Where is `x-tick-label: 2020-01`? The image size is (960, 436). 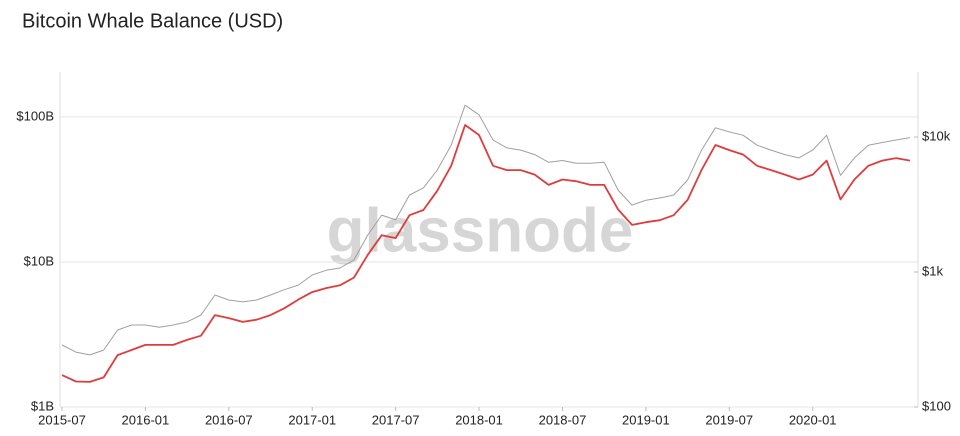
x-tick-label: 2020-01 is located at coordinates (813, 419).